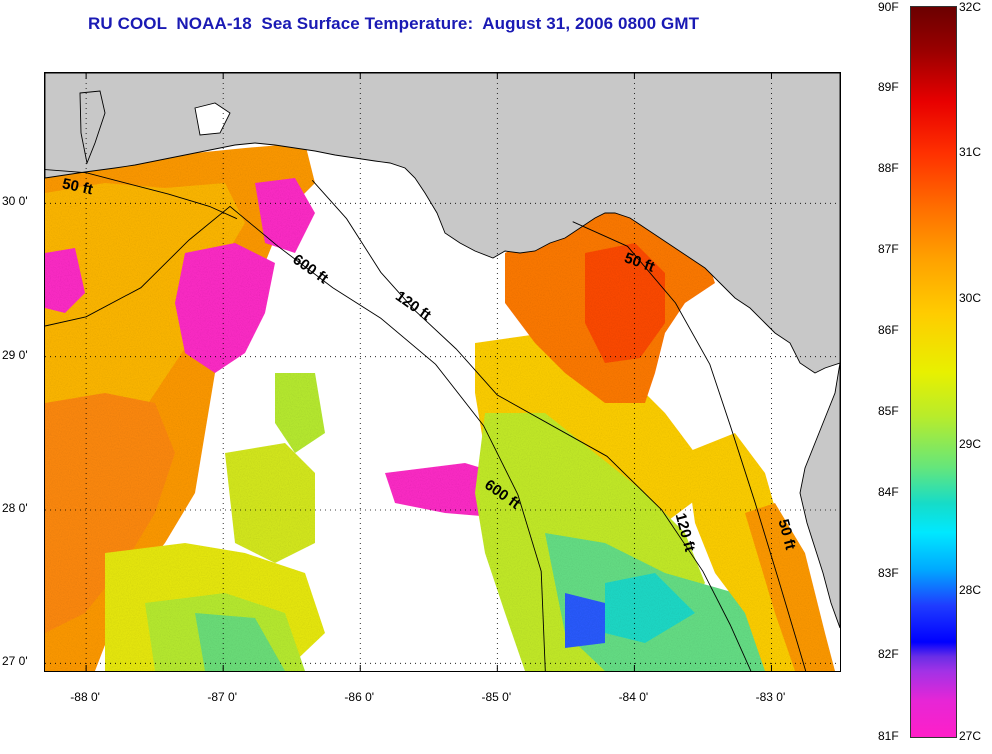 The image size is (992, 754). I want to click on temperature-colorbar, so click(933, 372).